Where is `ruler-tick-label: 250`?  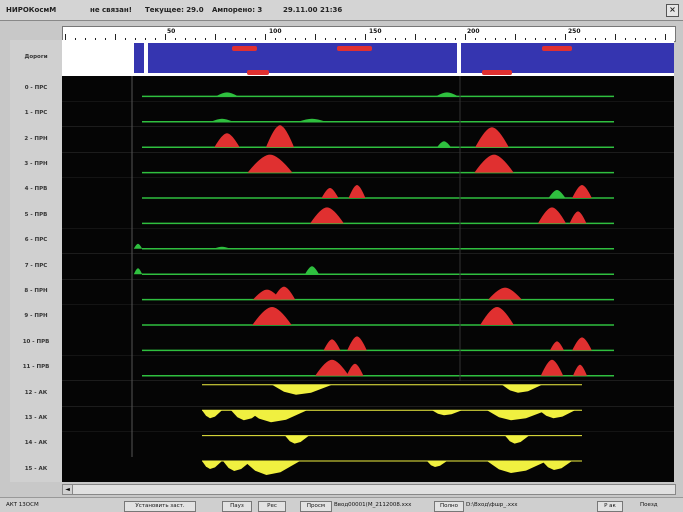
ruler-tick-label: 250 is located at coordinates (574, 31).